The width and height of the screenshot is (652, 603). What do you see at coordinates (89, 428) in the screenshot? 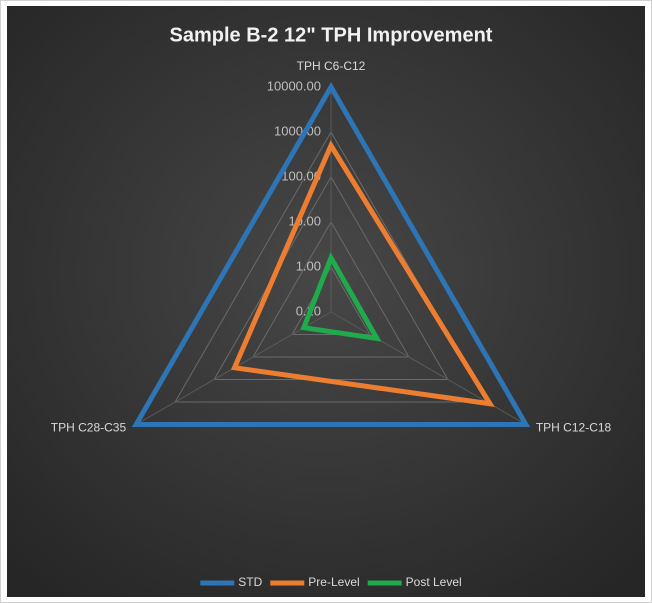
I see `category-label: TPH C28-C35` at bounding box center [89, 428].